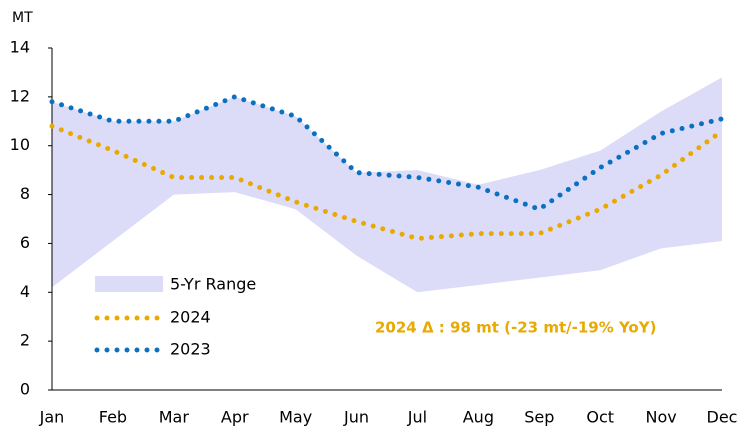  Describe the element at coordinates (515, 328) in the screenshot. I see `annotation: 2024 Δ : 98 mt (-23 mt/-19% YoY)` at that location.